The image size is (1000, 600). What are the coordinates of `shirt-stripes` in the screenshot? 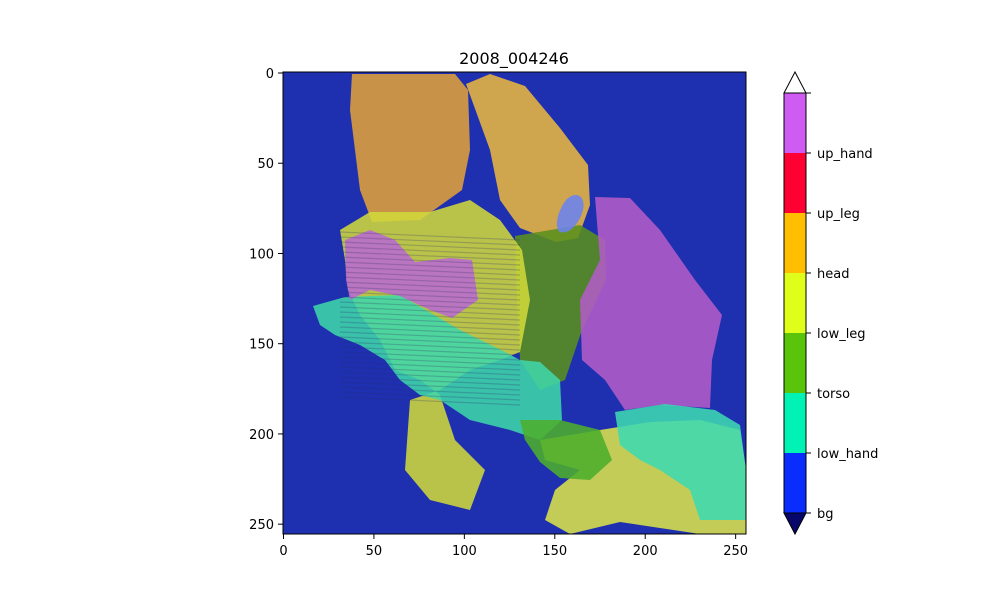 It's located at (430, 318).